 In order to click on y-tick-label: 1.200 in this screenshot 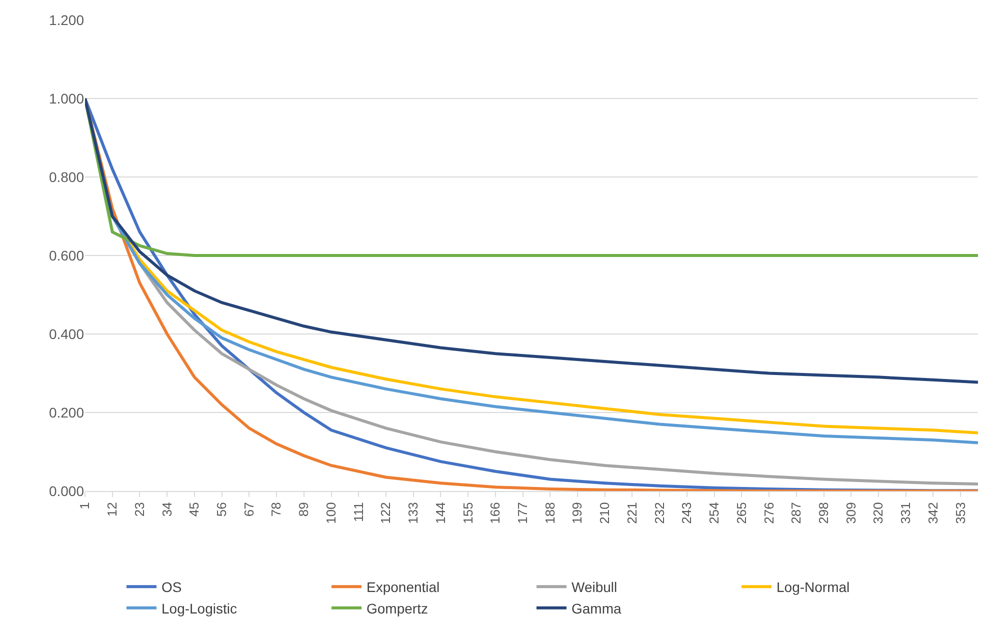, I will do `click(66, 20)`.